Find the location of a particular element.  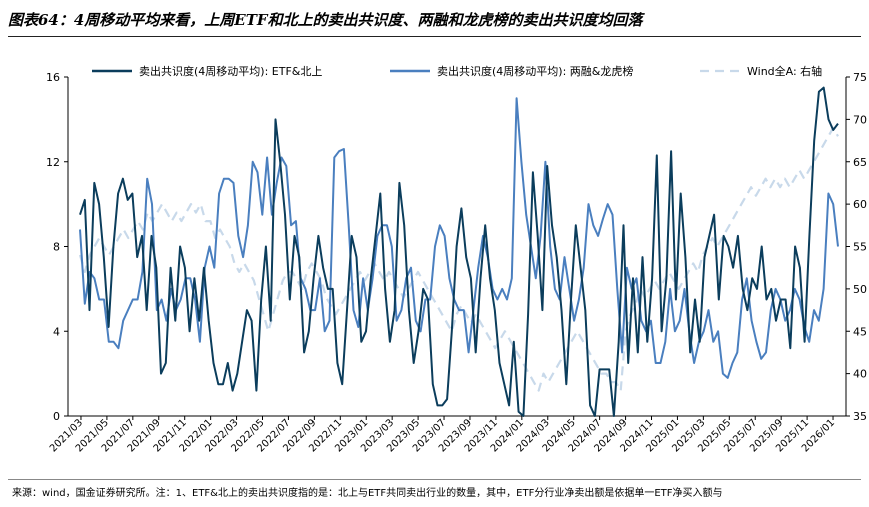

right-tick-label: 75 is located at coordinates (860, 77).